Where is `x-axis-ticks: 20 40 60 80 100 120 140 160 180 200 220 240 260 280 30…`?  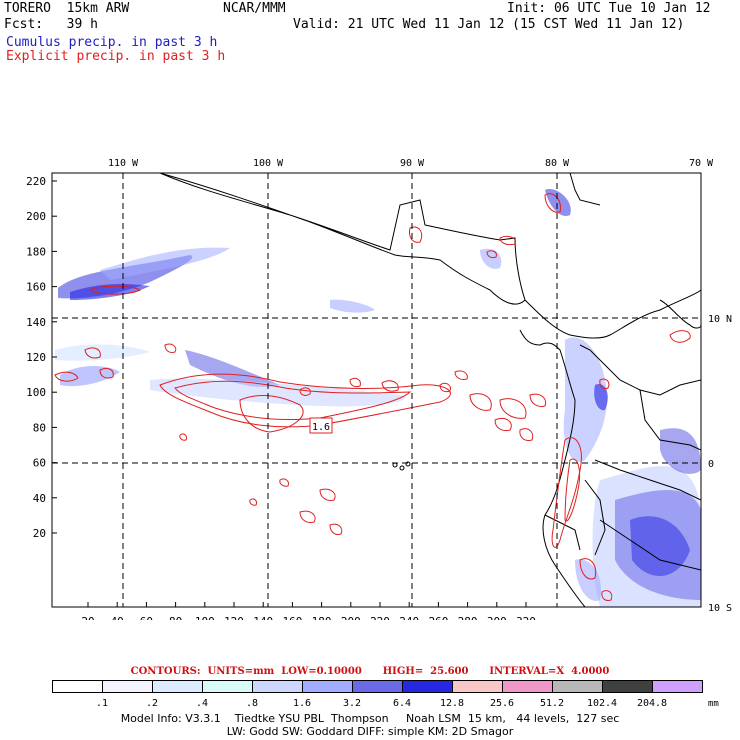 x-axis-ticks: 20 40 60 80 100 120 140 160 180 200 220 240 260 280 30… is located at coordinates (308, 611).